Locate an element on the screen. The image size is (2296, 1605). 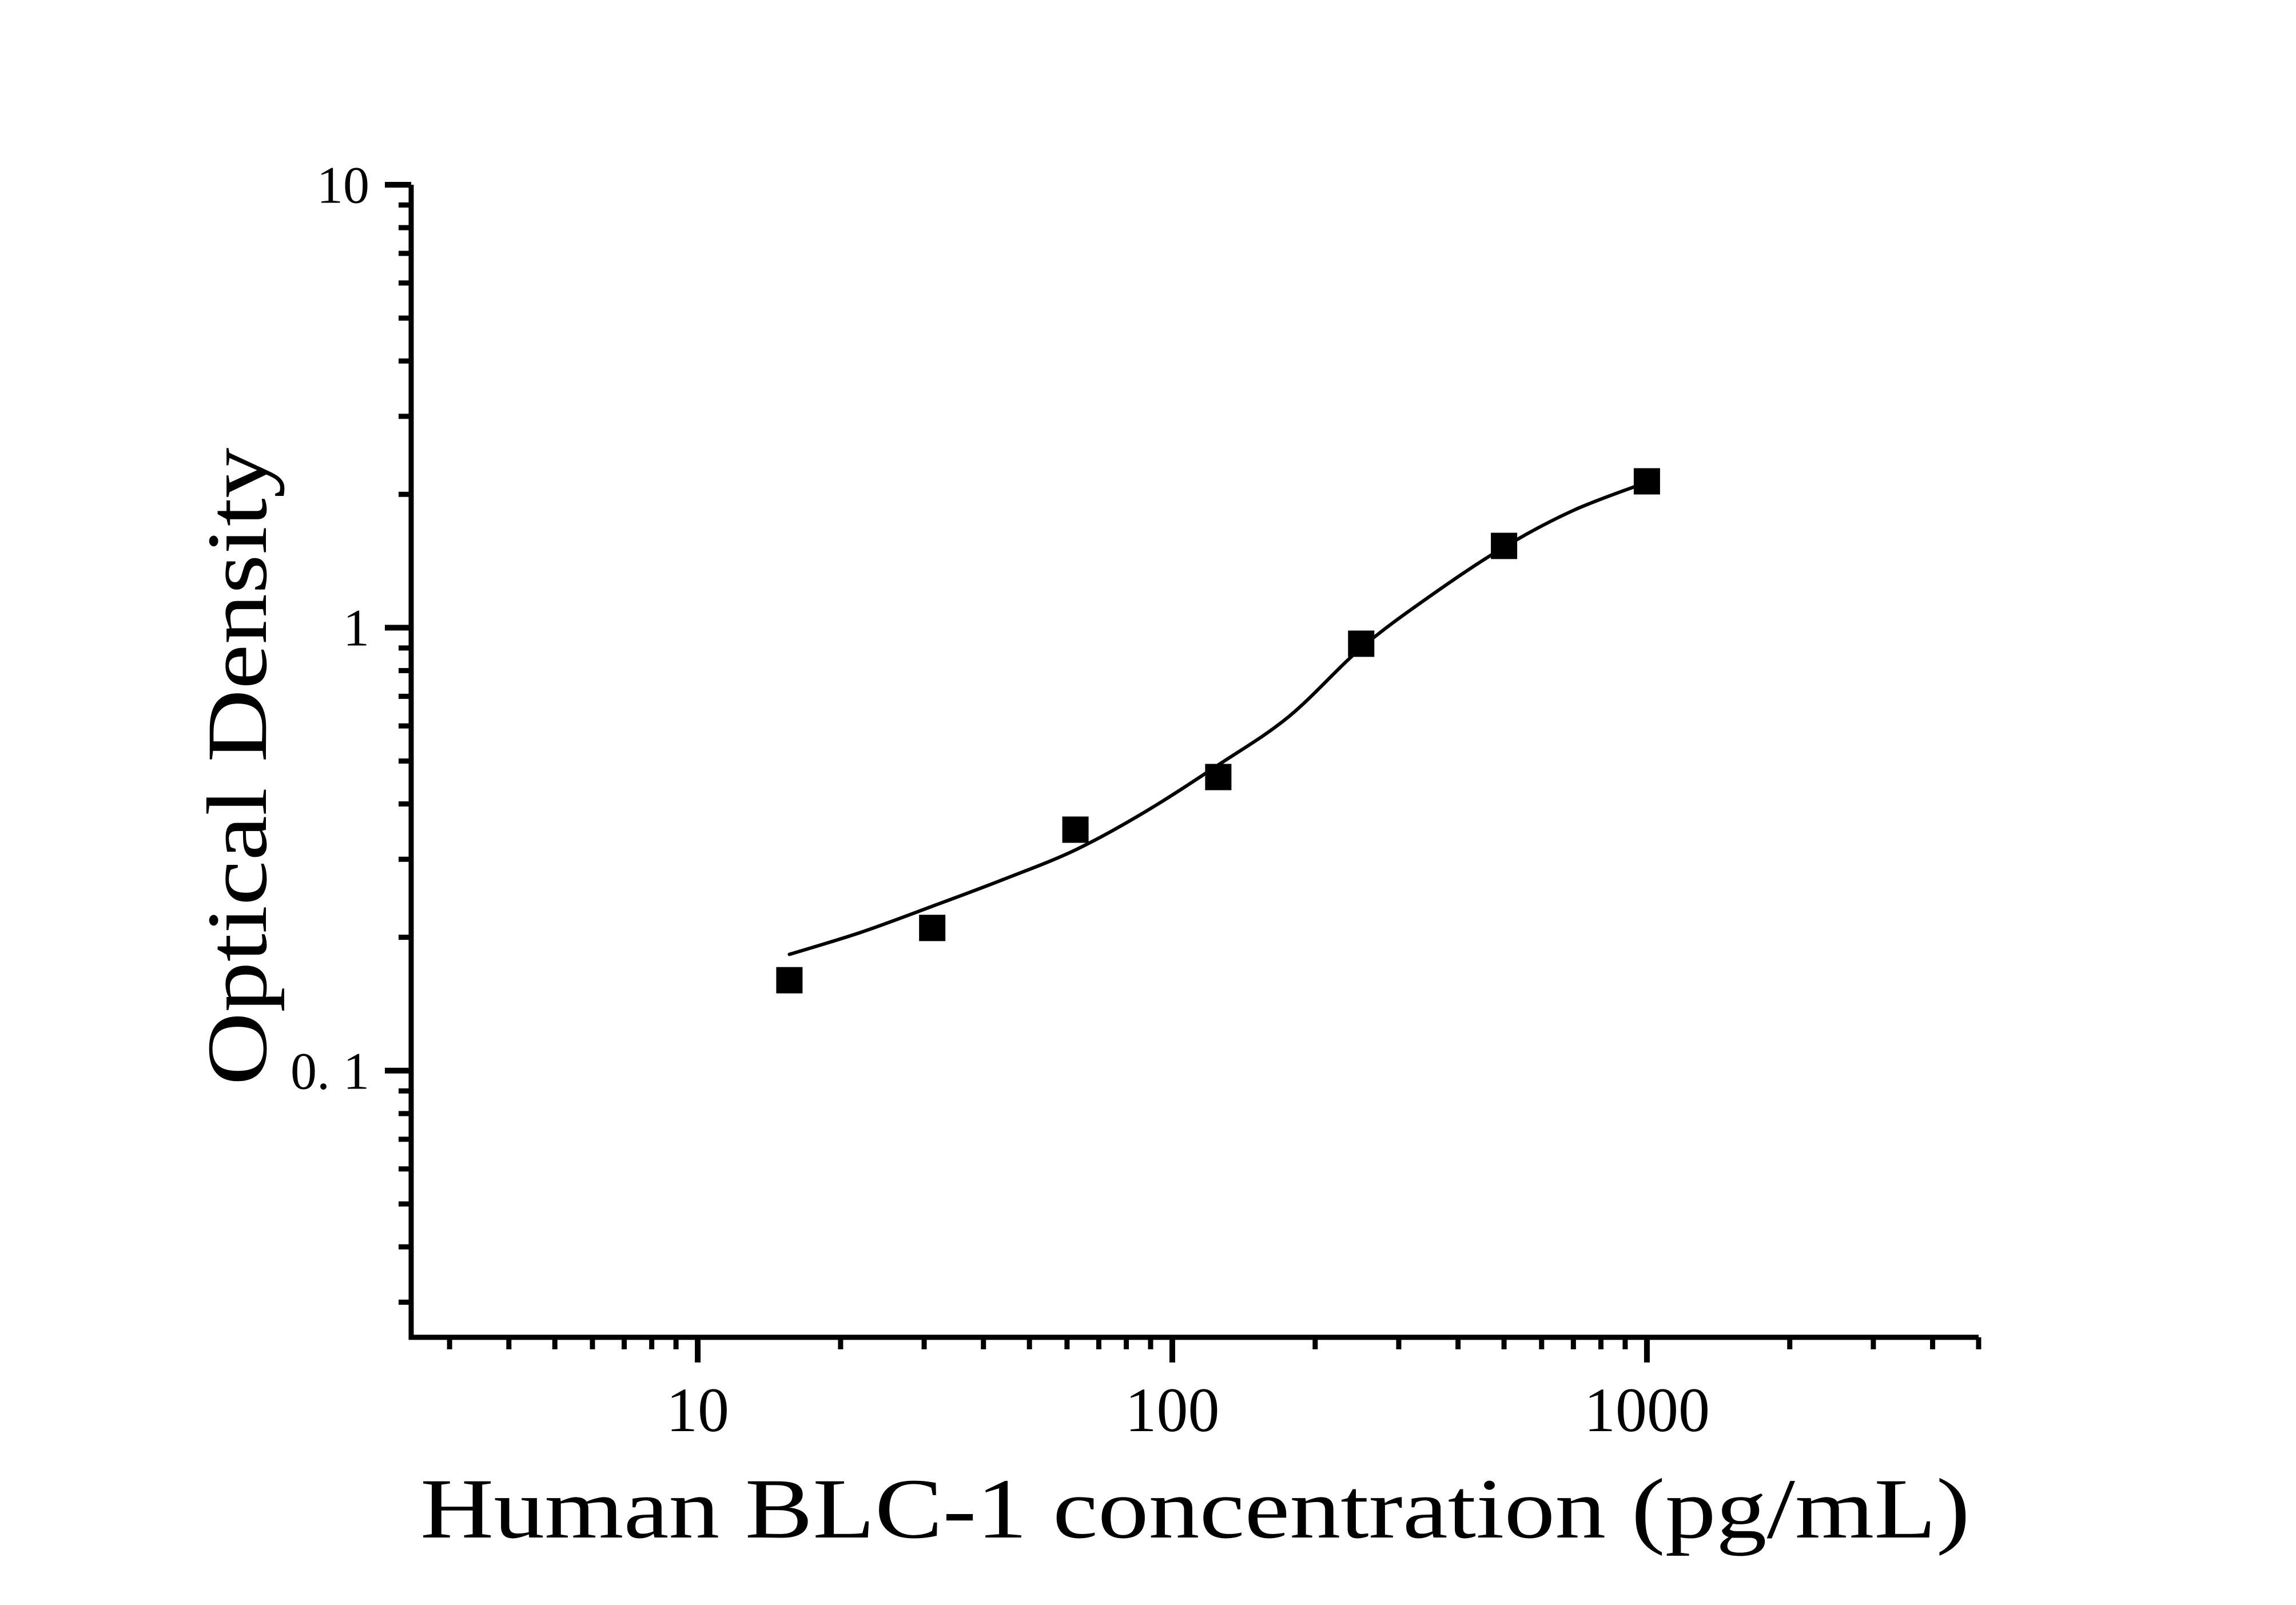
y-tick-label-1: 1 is located at coordinates (356, 627).